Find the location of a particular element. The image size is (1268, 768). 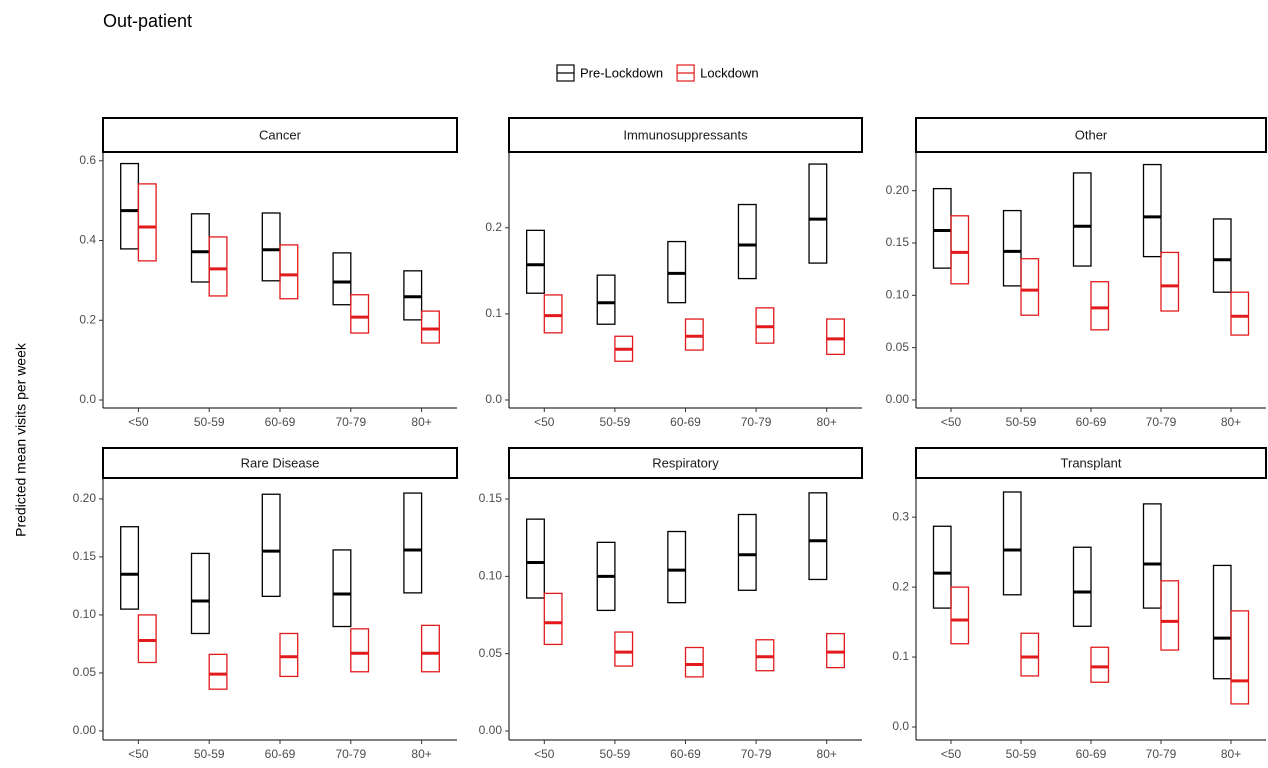

facet-title: Rare Disease is located at coordinates (280, 462).